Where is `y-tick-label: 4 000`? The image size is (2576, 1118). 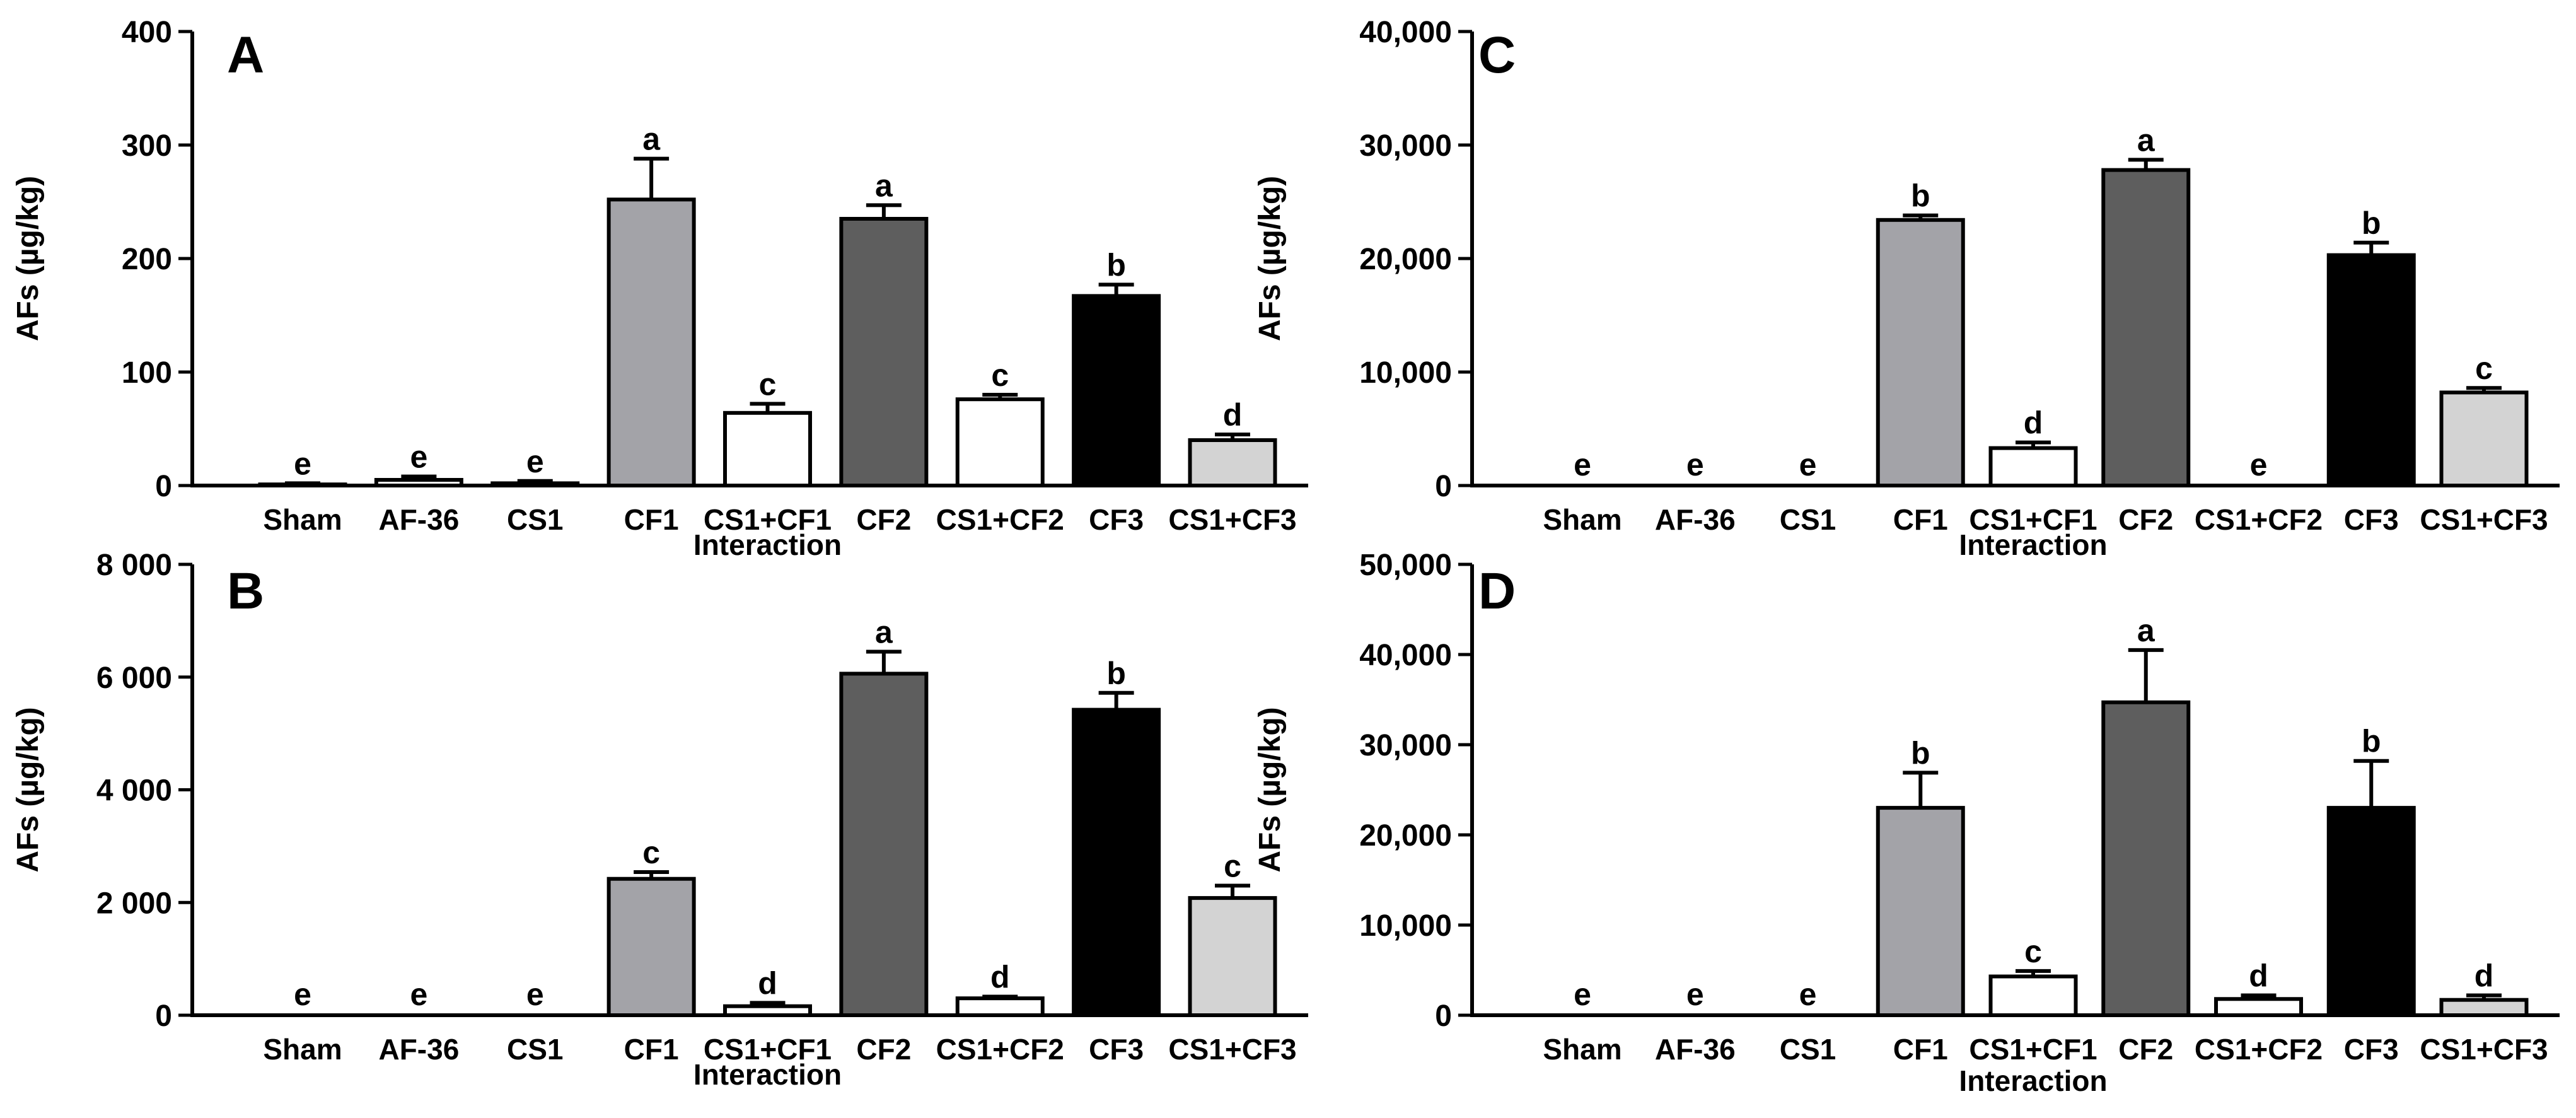 y-tick-label: 4 000 is located at coordinates (134, 791).